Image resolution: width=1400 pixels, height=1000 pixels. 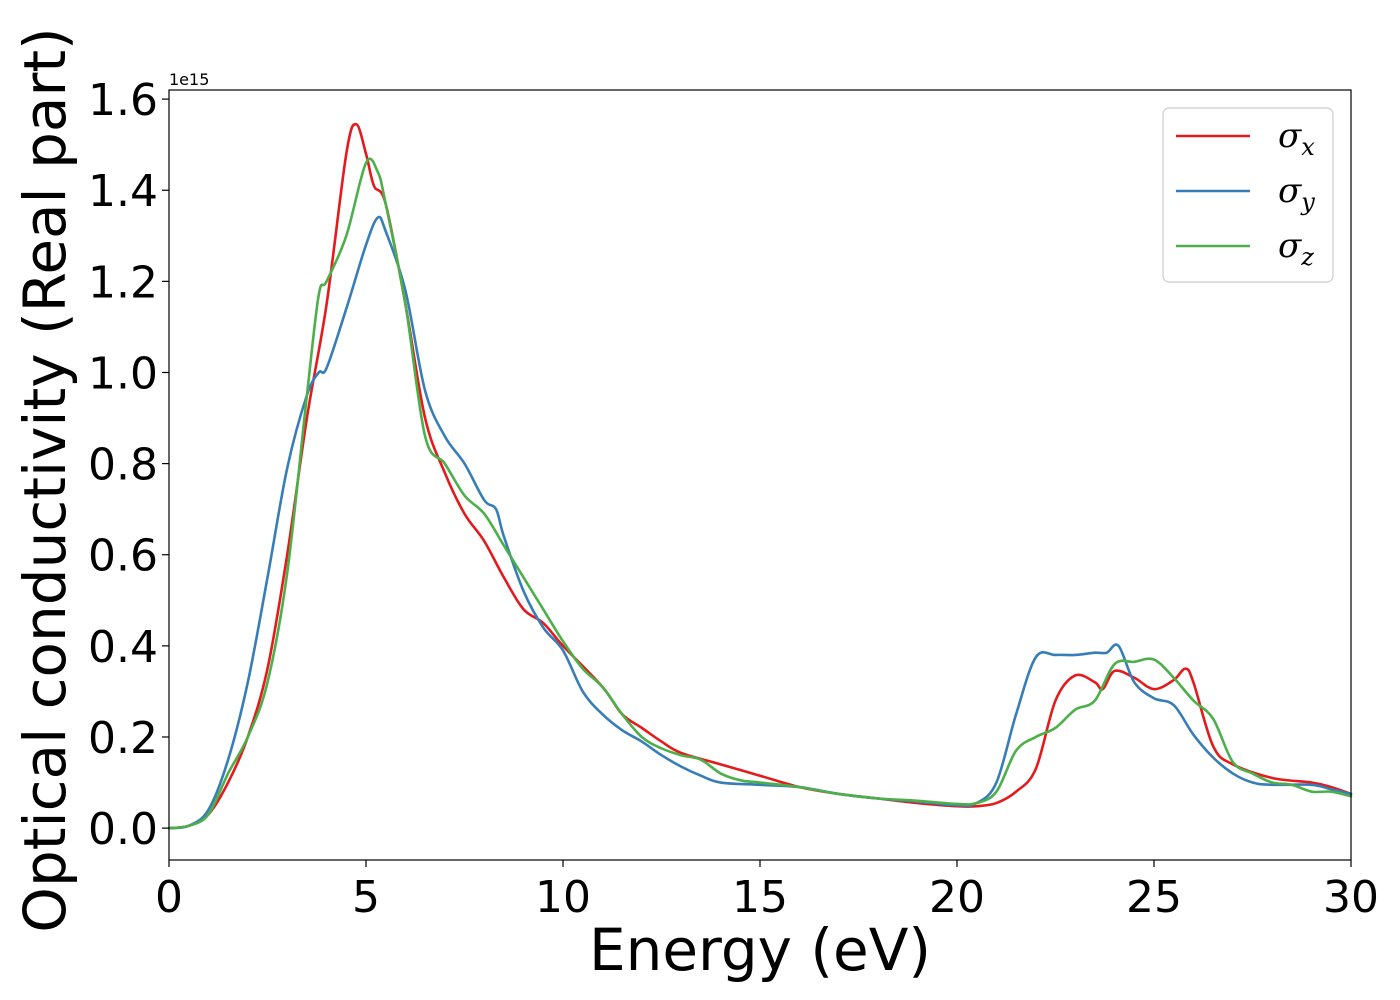 What do you see at coordinates (123, 465) in the screenshot?
I see `y-tick-label: 0.8` at bounding box center [123, 465].